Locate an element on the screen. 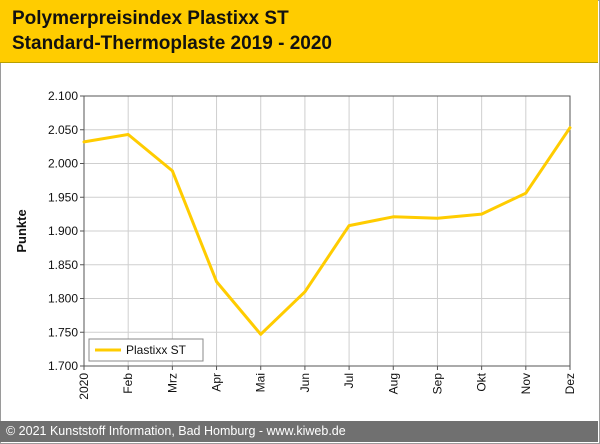 The width and height of the screenshot is (600, 444). x-tick-label: 2020 is located at coordinates (84, 386).